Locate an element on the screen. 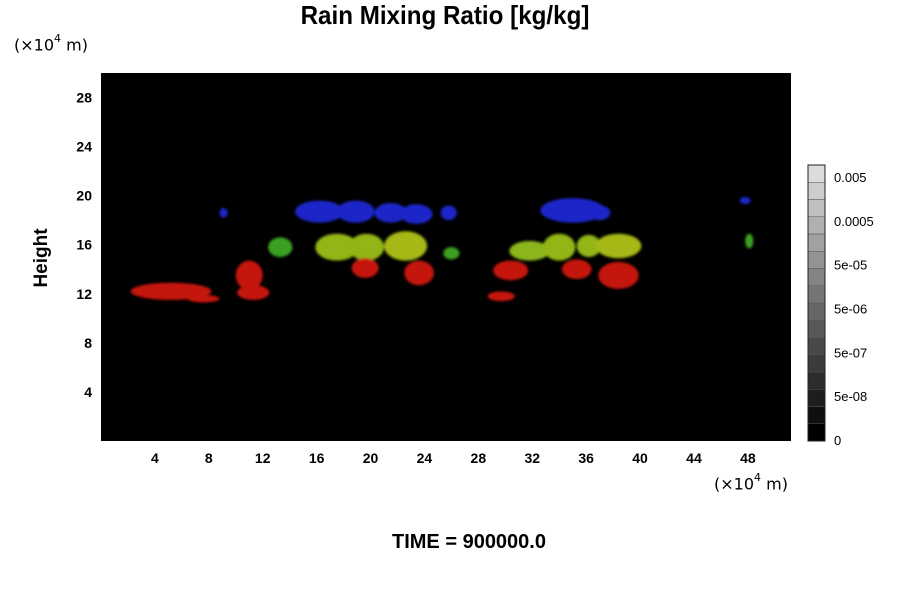  x-tick-label: 12 is located at coordinates (263, 458).